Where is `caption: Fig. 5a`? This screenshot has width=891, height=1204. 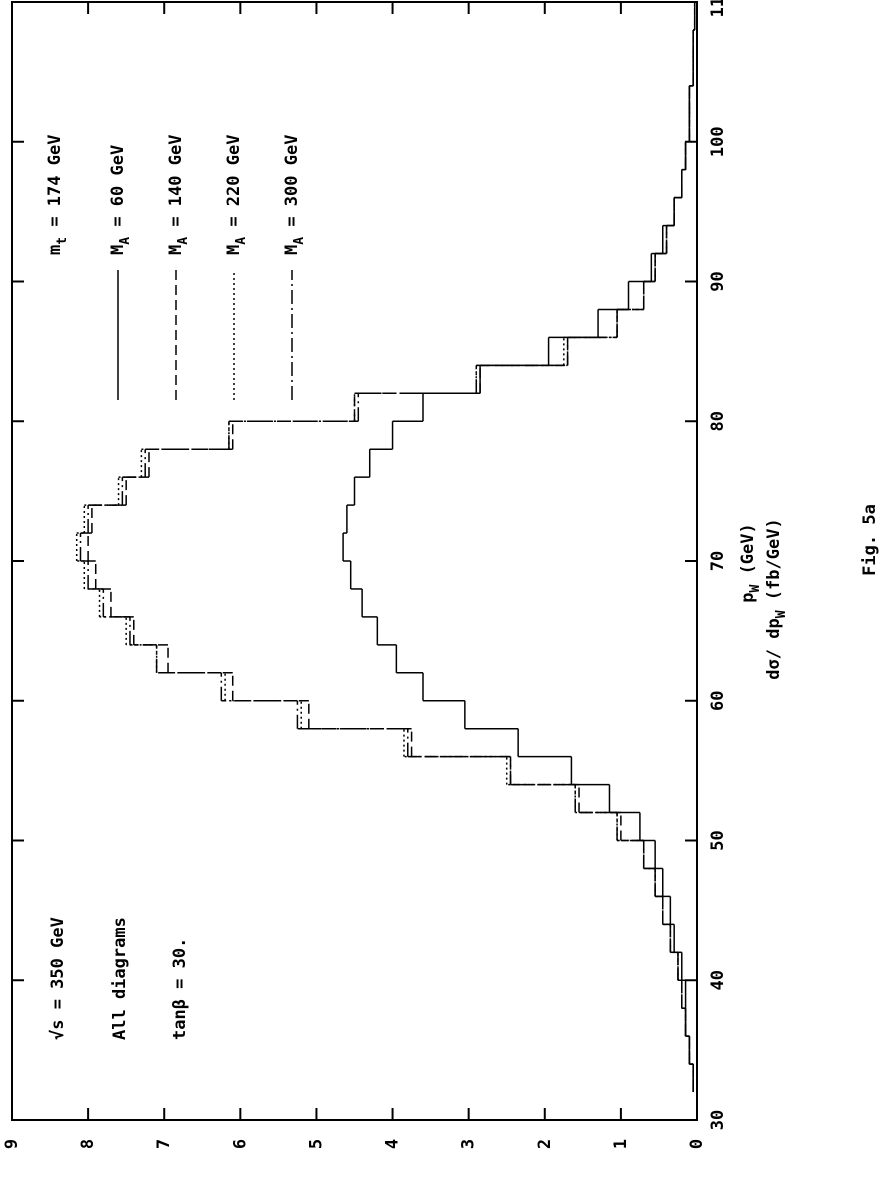 caption: Fig. 5a is located at coordinates (870, 540).